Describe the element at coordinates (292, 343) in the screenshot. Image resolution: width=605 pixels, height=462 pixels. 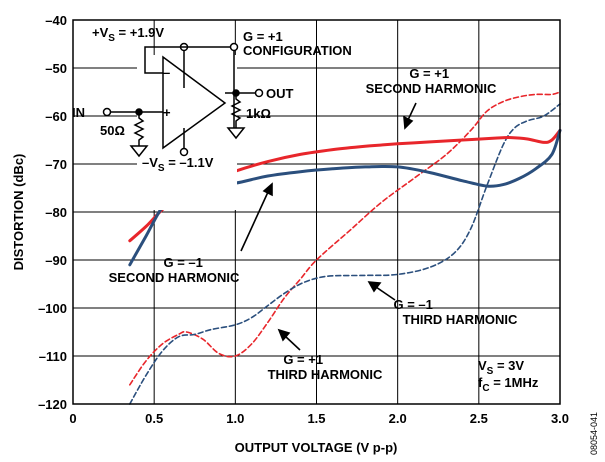
I see `arrow-g-plus1-third` at that location.